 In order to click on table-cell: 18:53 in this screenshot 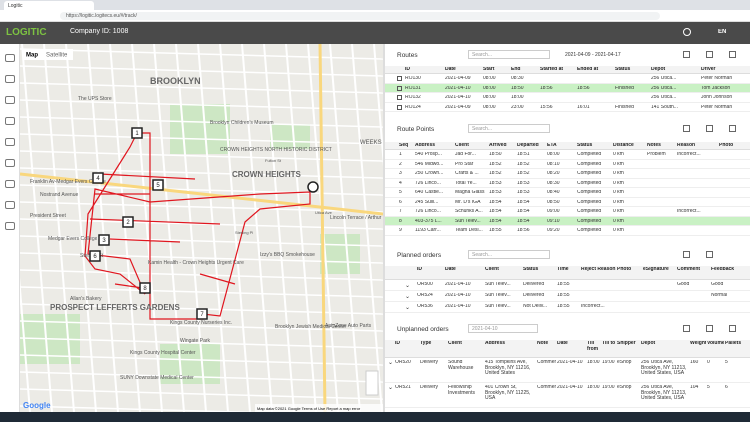, I will do `click(495, 183)`.